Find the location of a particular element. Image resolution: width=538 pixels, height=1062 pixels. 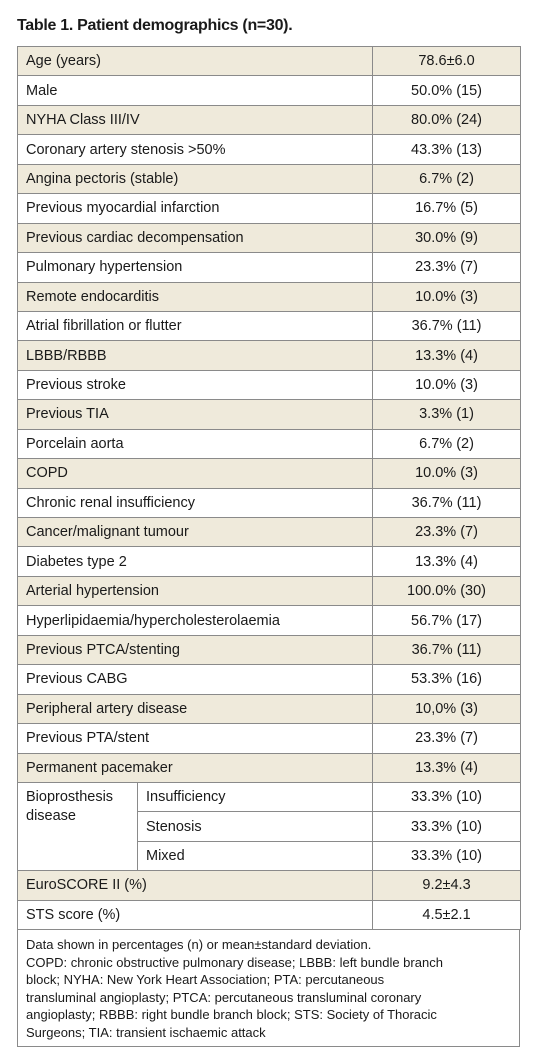

row-value: 43.3% (13) is located at coordinates (447, 149).